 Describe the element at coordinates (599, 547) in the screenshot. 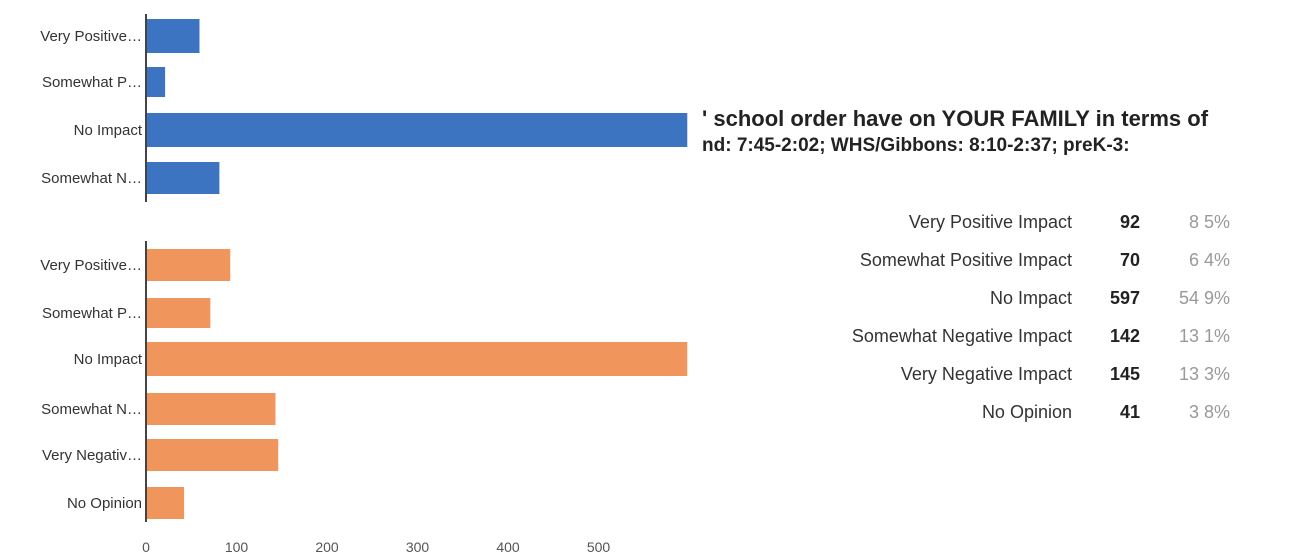

I see `x-tick-label: 500` at that location.